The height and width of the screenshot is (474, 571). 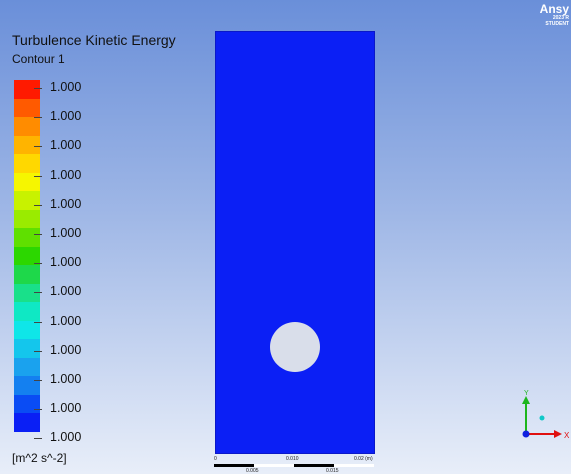 I want to click on scale-label-mid: 0.010, so click(x=292, y=459).